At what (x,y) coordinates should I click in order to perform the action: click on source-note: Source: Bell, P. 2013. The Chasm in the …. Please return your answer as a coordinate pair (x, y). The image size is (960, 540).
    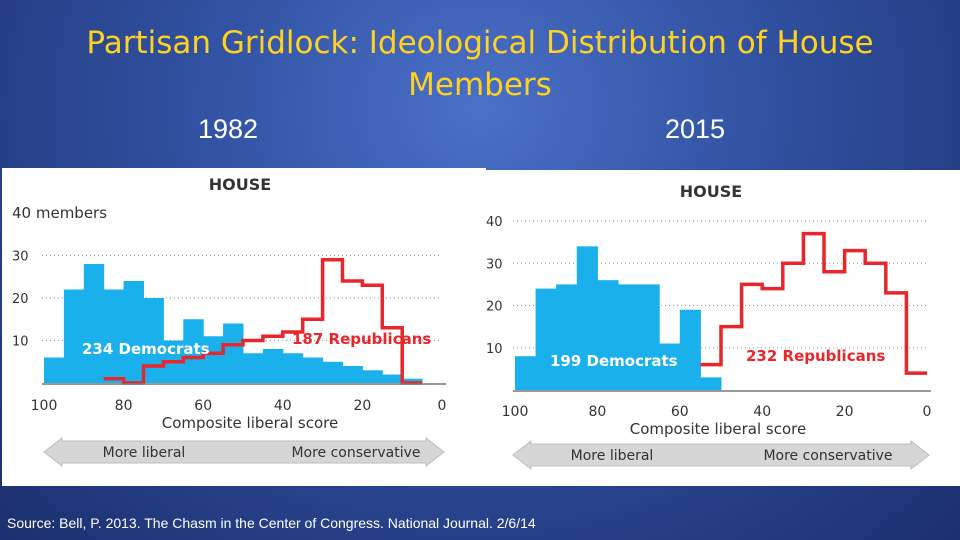
    Looking at the image, I should click on (271, 523).